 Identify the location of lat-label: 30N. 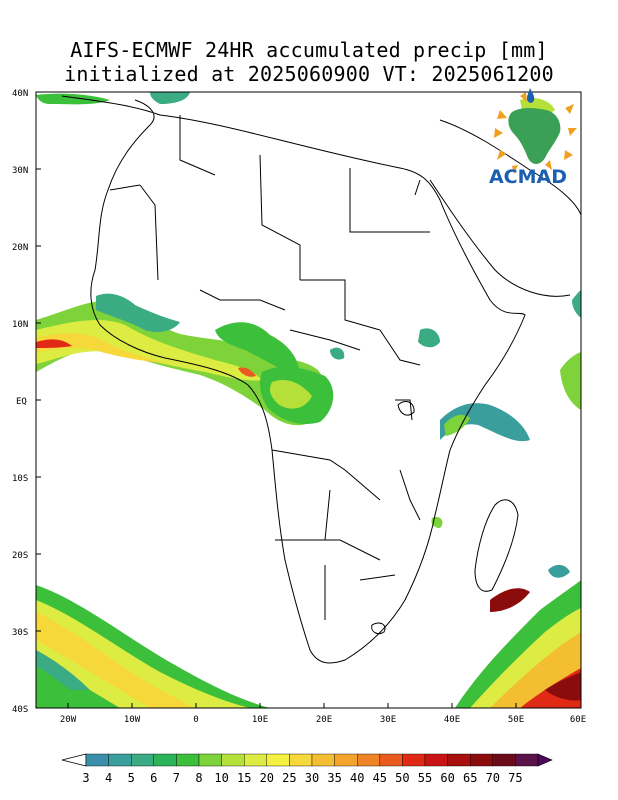
(20, 171).